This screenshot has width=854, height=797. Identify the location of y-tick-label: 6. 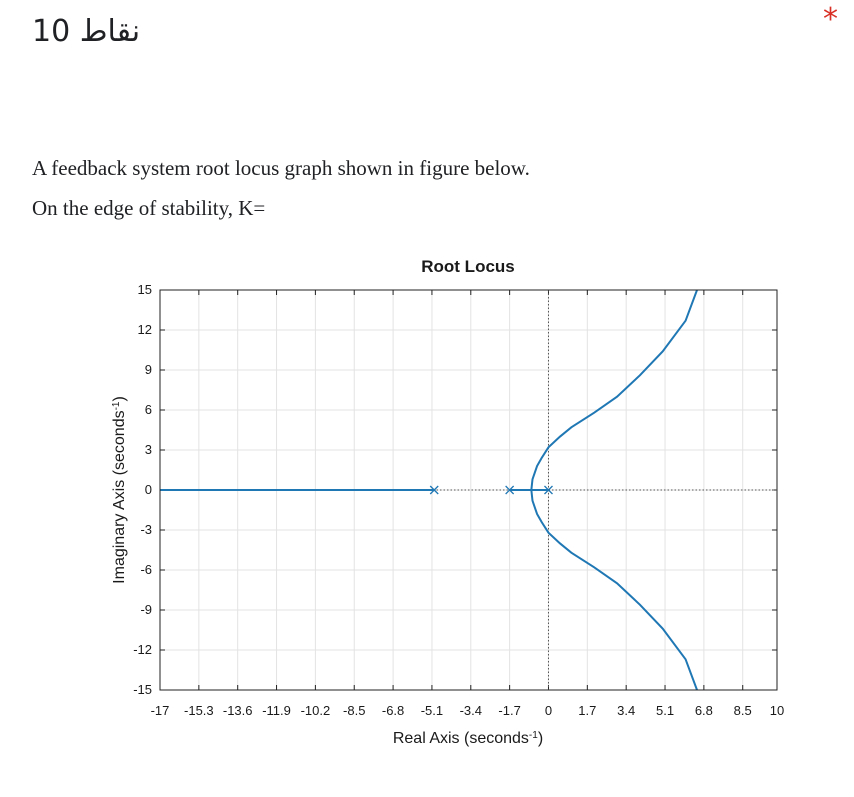
(148, 409).